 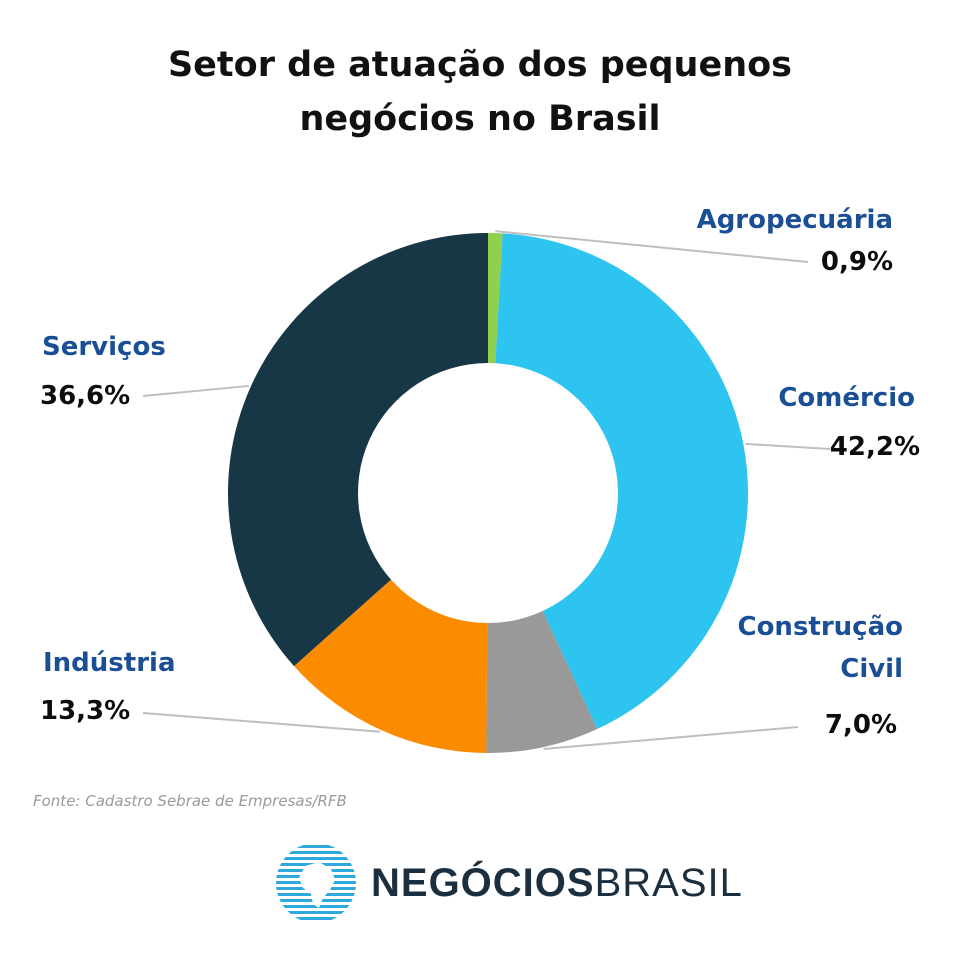 I want to click on slice-value-construcao-civil: 7,0%, so click(x=861, y=725).